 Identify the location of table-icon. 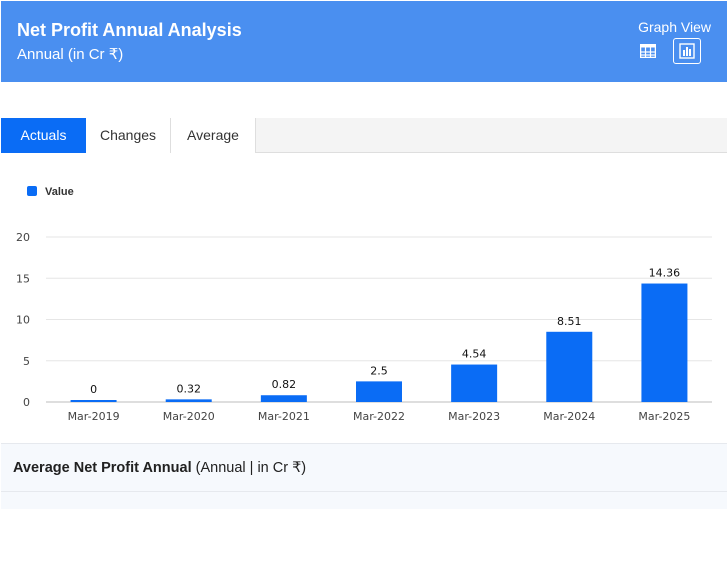
(648, 51).